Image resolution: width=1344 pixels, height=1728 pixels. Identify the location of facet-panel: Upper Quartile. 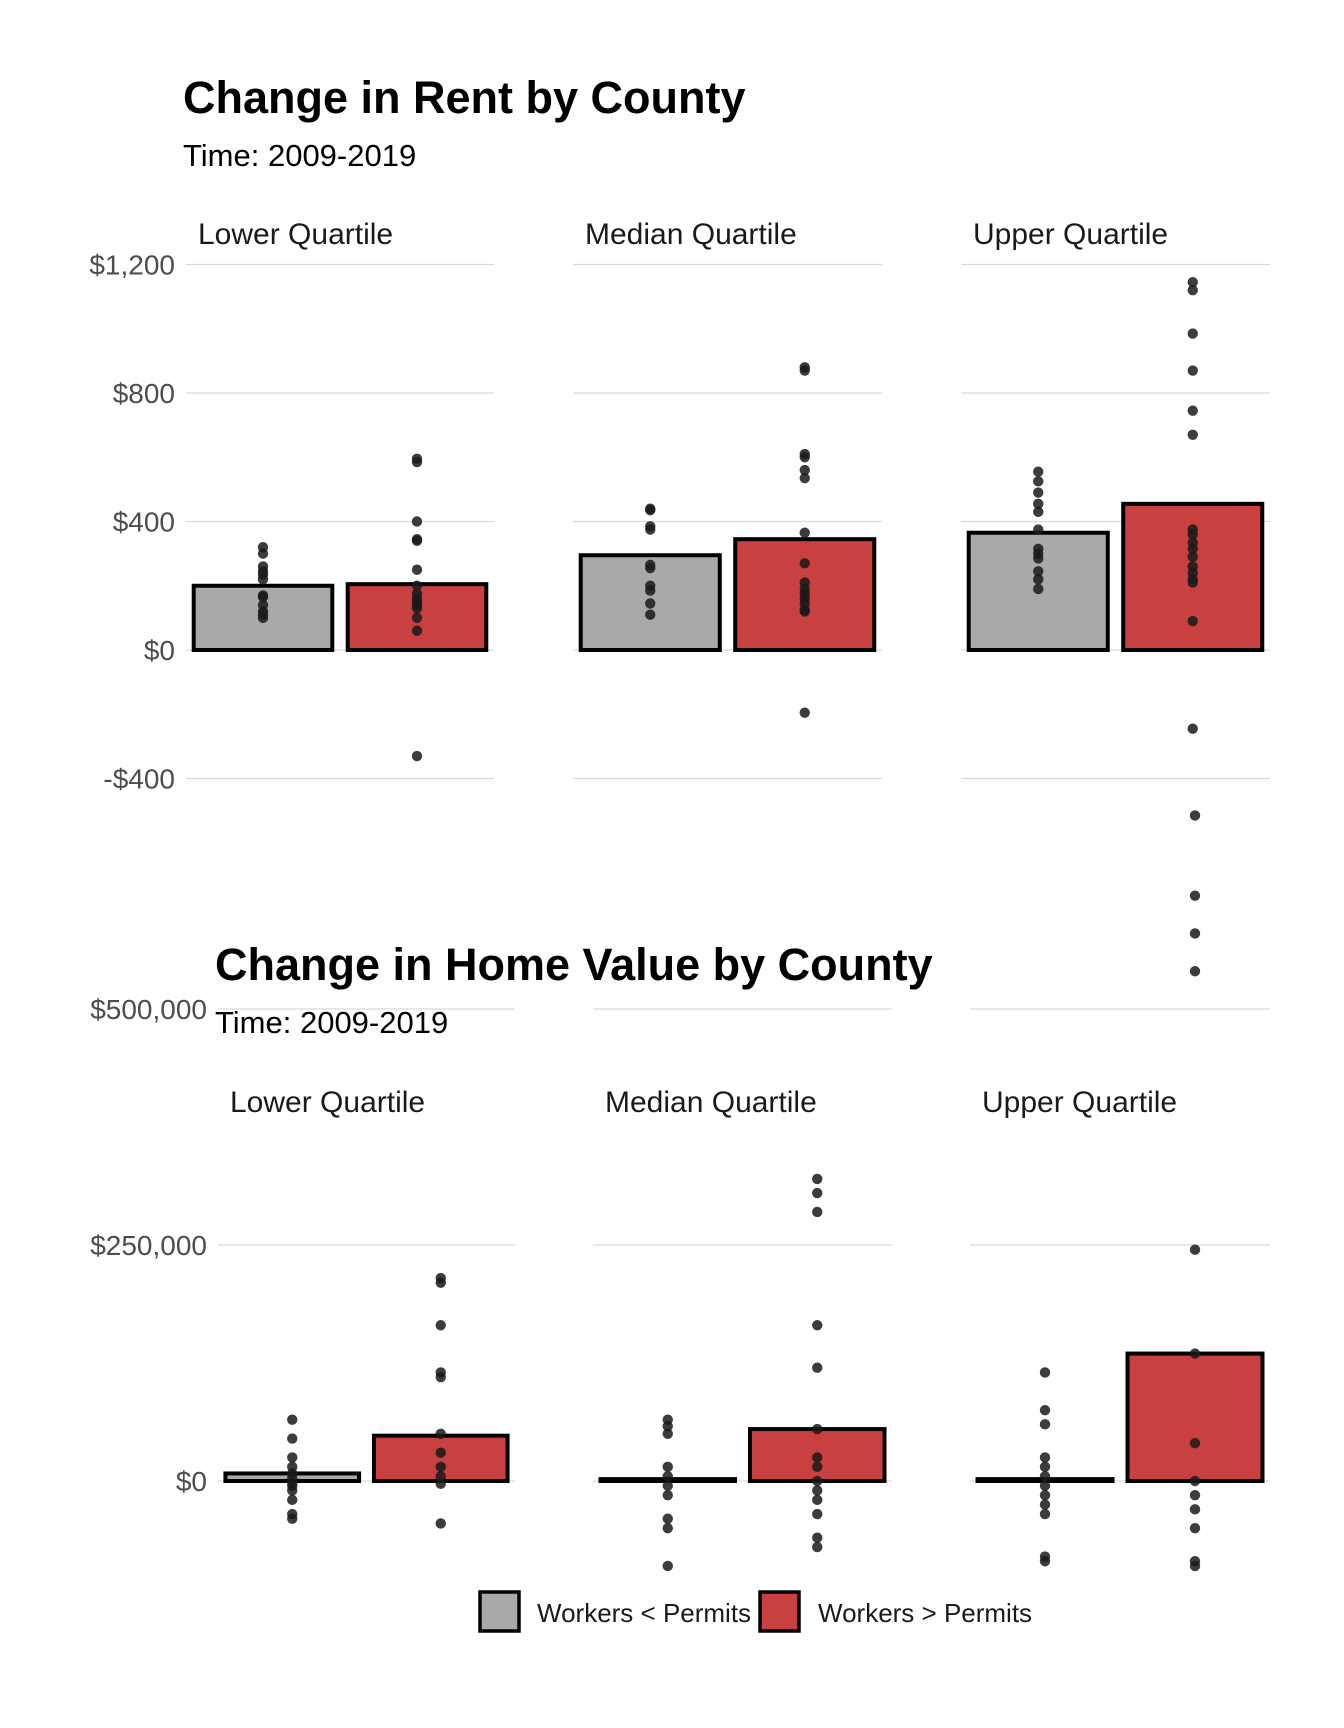
(1115, 499).